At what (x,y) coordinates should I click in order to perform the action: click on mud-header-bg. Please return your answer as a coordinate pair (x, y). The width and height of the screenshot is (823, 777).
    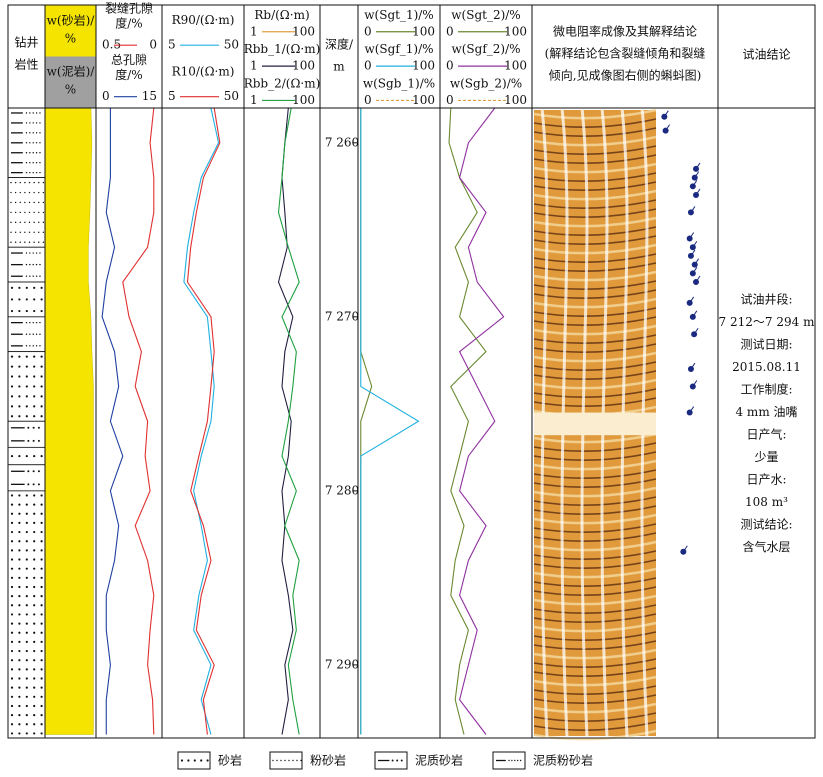
    Looking at the image, I should click on (70, 82).